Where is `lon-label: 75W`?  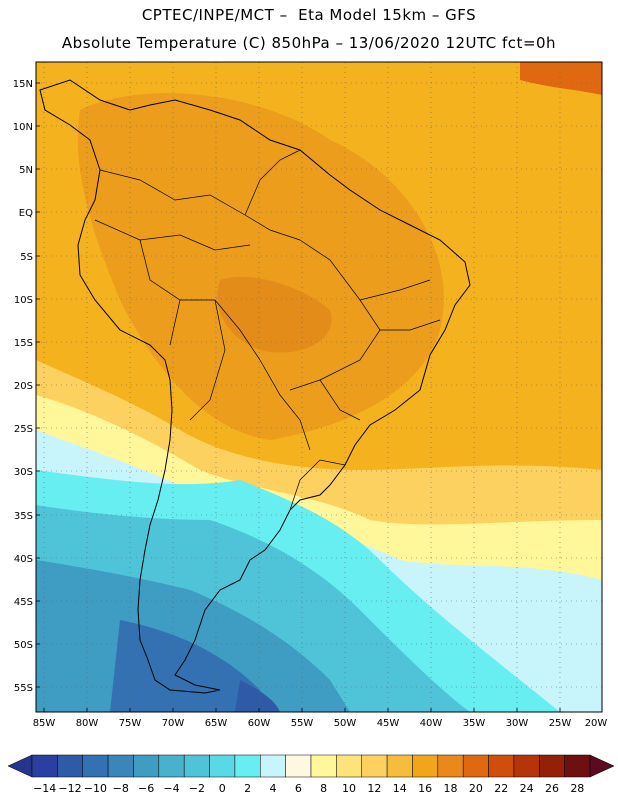 lon-label: 75W is located at coordinates (130, 723).